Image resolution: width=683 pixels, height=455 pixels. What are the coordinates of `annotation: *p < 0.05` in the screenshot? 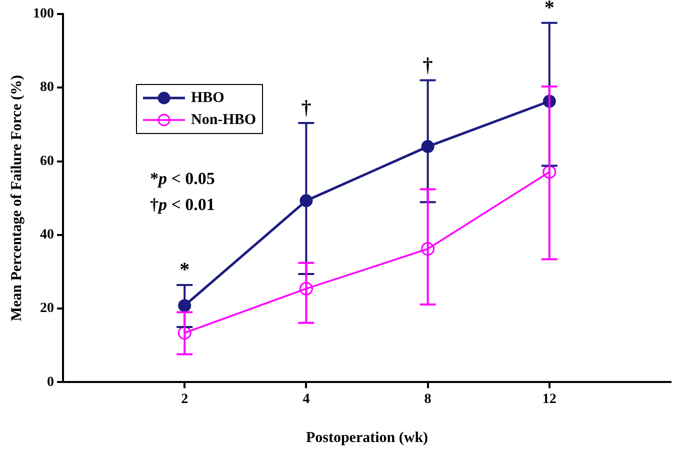 It's located at (182, 179).